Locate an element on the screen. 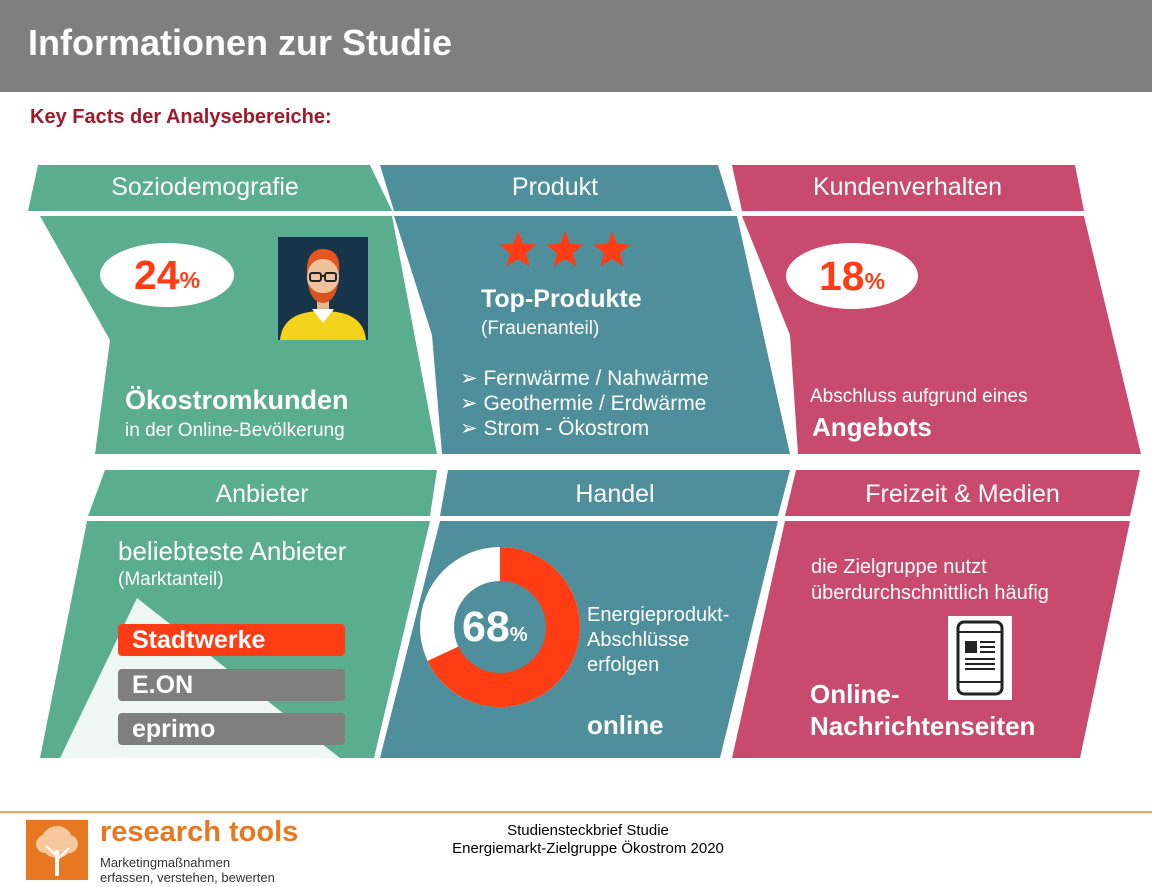 The width and height of the screenshot is (1152, 887). stat-value: 18 is located at coordinates (841, 275).